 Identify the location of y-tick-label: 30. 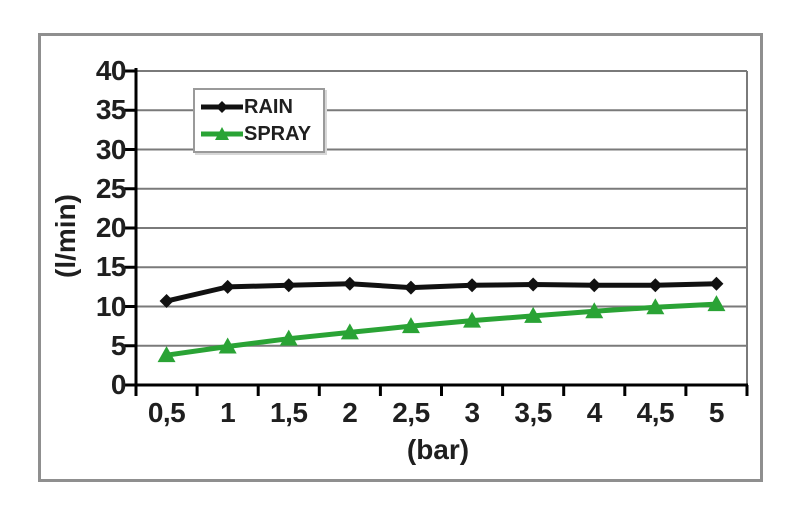
(111, 149).